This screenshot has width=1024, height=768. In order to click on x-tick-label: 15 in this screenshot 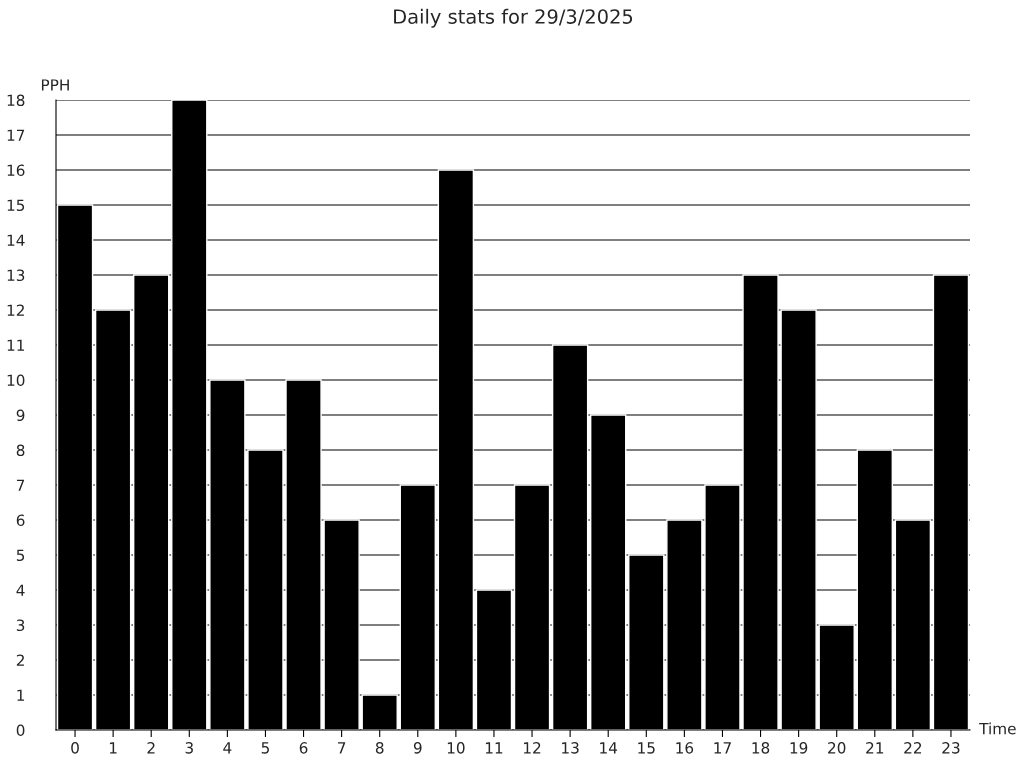, I will do `click(646, 748)`.